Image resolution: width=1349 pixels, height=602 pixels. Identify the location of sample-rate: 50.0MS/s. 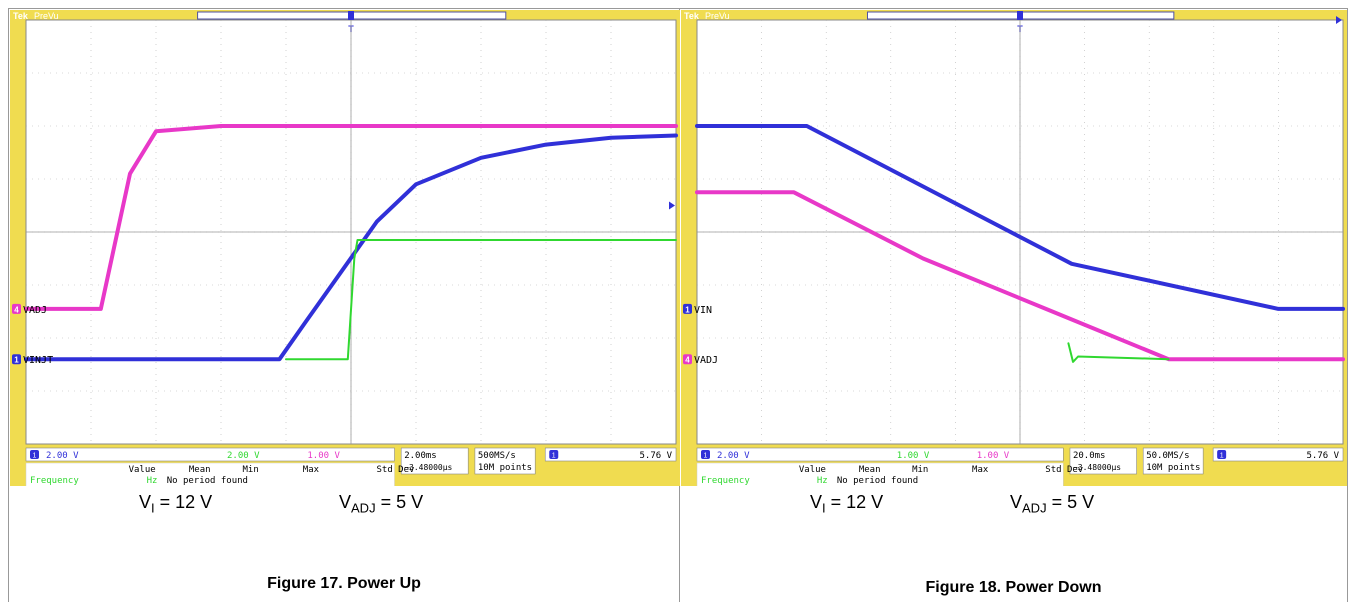
(1167, 456).